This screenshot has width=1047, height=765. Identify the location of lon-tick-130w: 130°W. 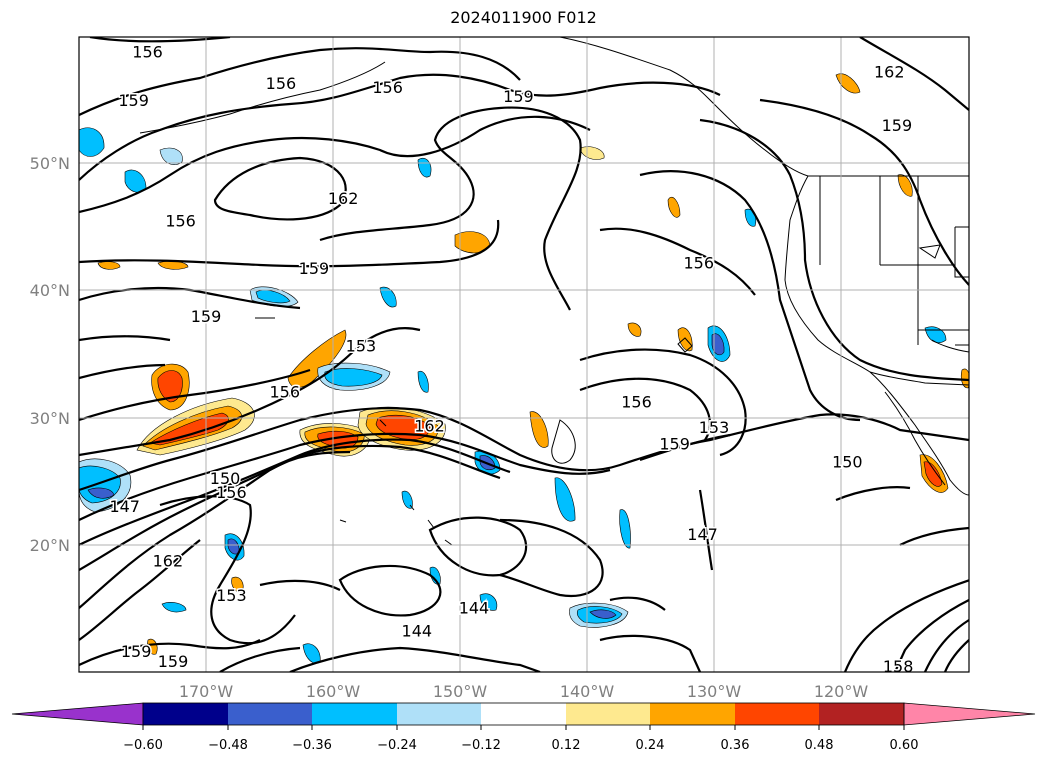
(714, 691).